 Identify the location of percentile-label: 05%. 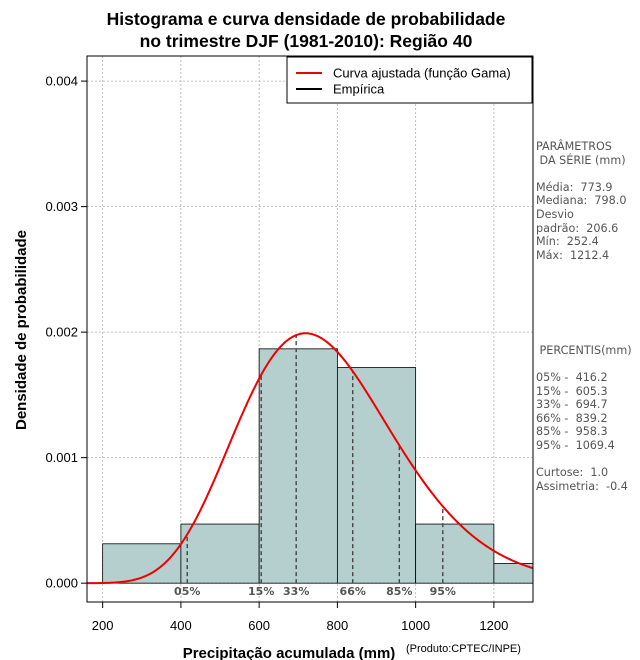
(187, 591).